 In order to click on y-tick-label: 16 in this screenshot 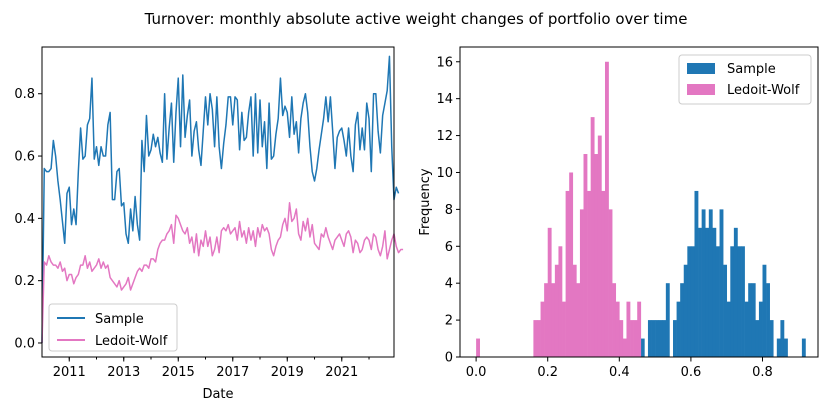, I will do `click(444, 62)`.